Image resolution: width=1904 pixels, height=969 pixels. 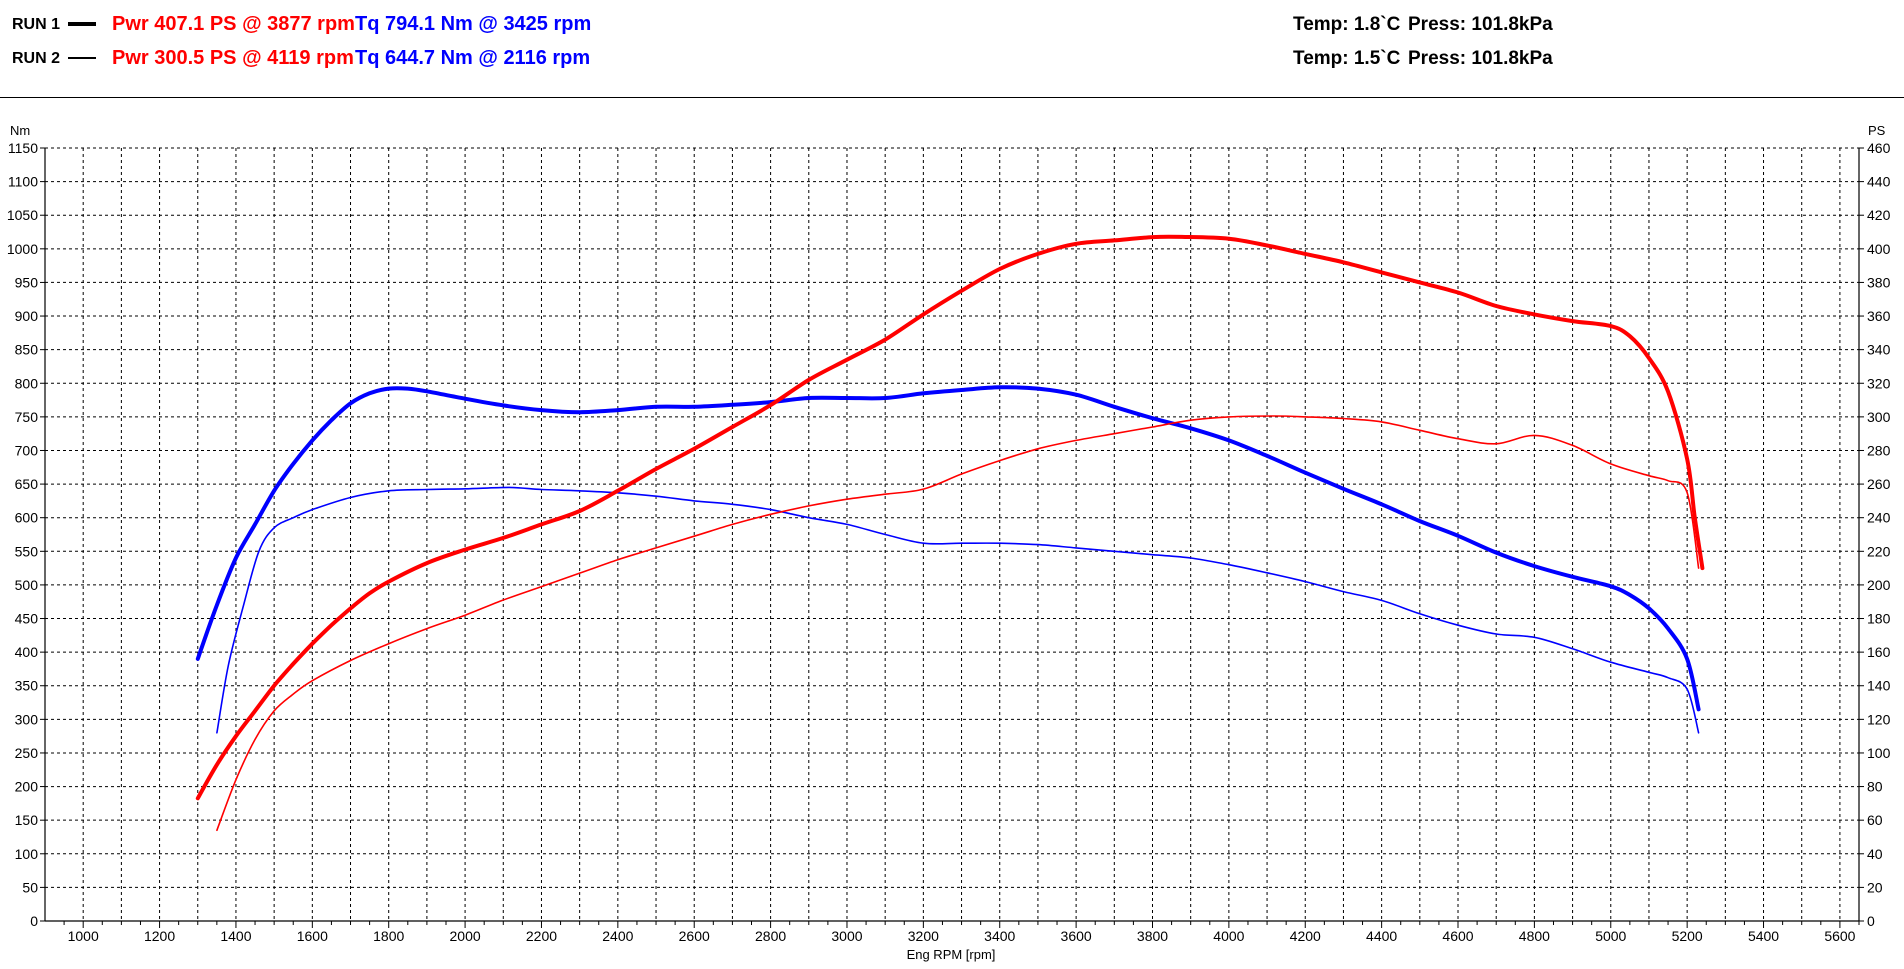 I want to click on y-left-tick-label: 600, so click(x=27, y=518).